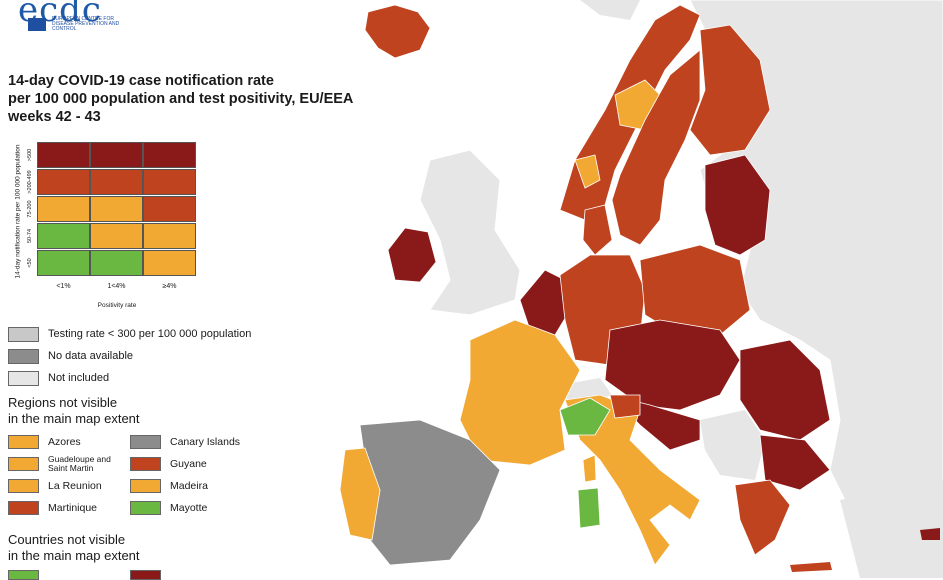  What do you see at coordinates (74, 555) in the screenshot?
I see `countries-heading-line-2: in the main map extent` at bounding box center [74, 555].